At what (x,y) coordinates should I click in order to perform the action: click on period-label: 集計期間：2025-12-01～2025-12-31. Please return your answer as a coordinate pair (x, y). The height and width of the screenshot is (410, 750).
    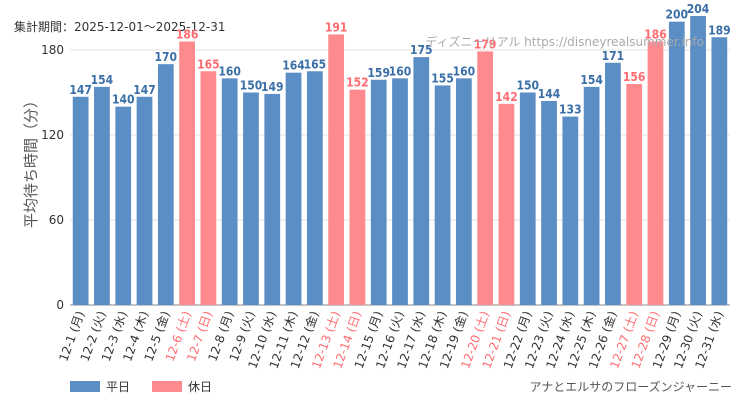
    Looking at the image, I should click on (120, 27).